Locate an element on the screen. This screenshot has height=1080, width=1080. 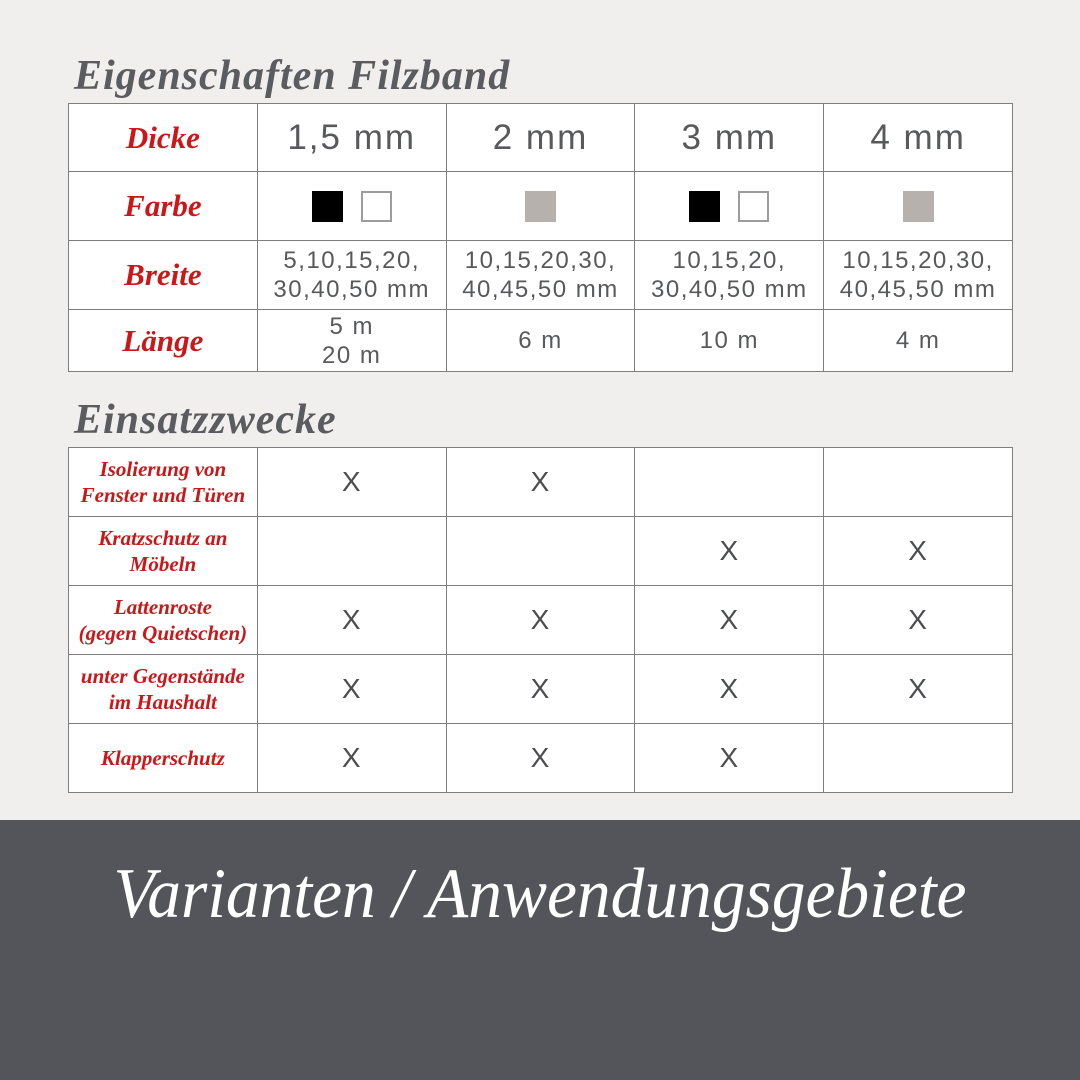
usage-label: Kratzschutz an Möbeln is located at coordinates (163, 551).